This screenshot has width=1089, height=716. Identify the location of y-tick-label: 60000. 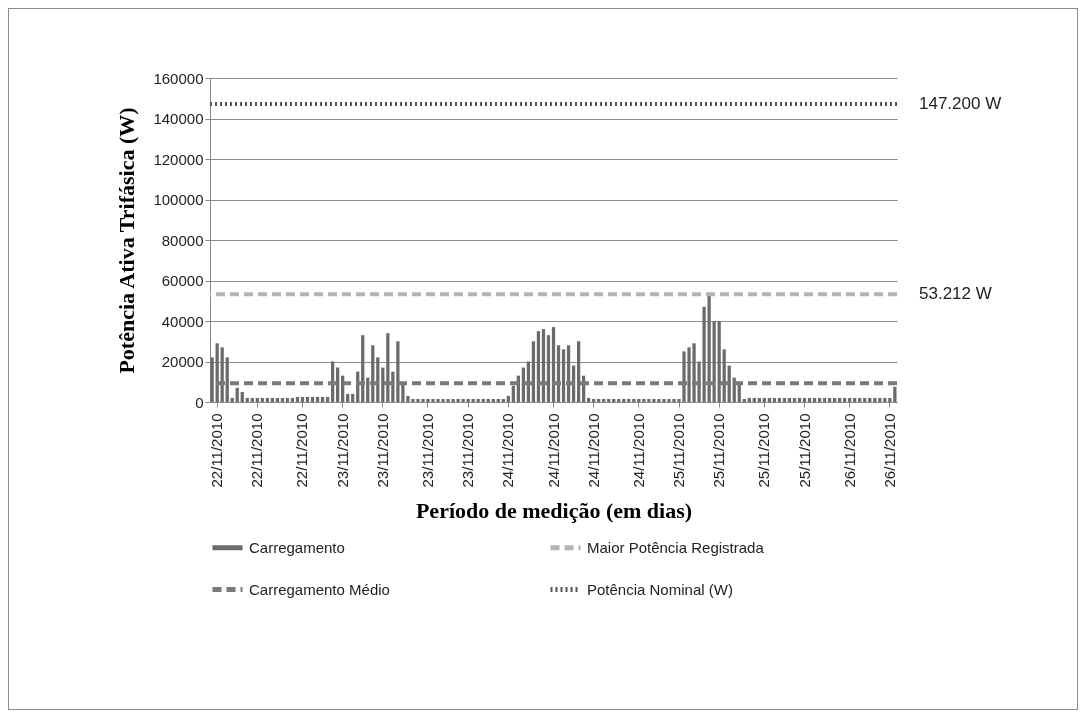
(182, 280).